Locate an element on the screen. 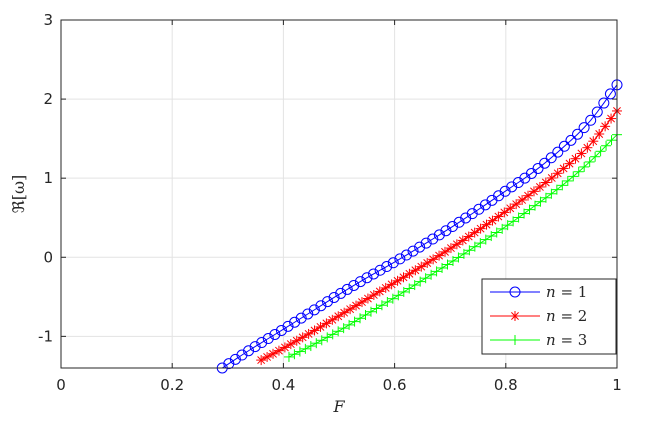 The height and width of the screenshot is (433, 648). y-tick-label: -1 is located at coordinates (45, 336).